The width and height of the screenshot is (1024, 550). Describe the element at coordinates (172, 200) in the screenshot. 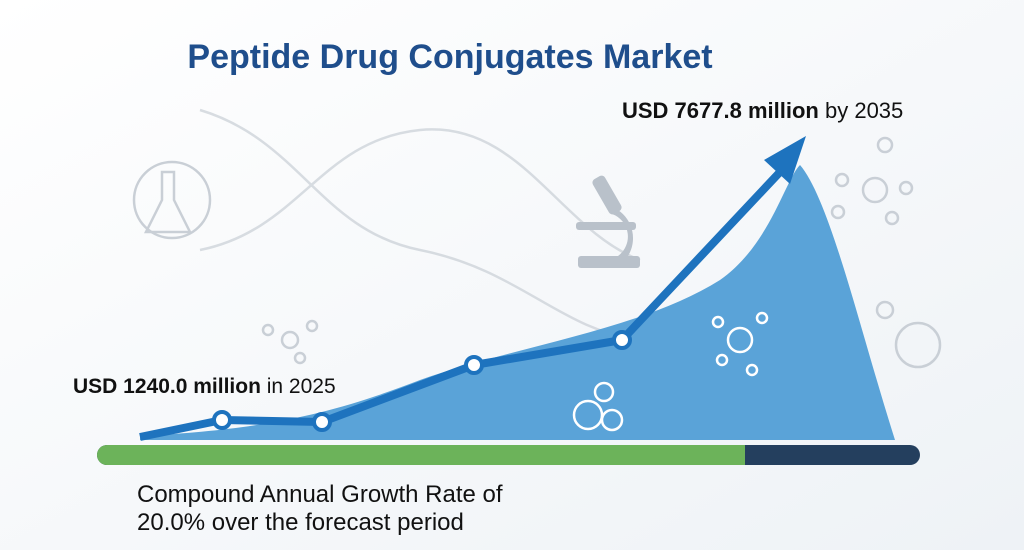

I see `flask-icon` at that location.